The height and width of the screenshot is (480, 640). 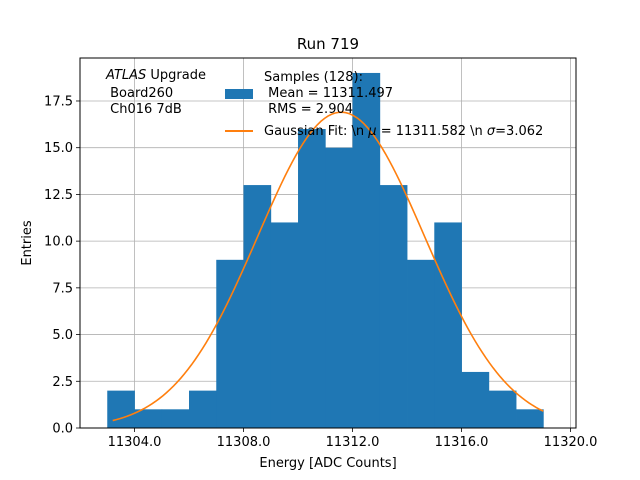 I want to click on y-tick-label: 17.5, so click(x=58, y=101).